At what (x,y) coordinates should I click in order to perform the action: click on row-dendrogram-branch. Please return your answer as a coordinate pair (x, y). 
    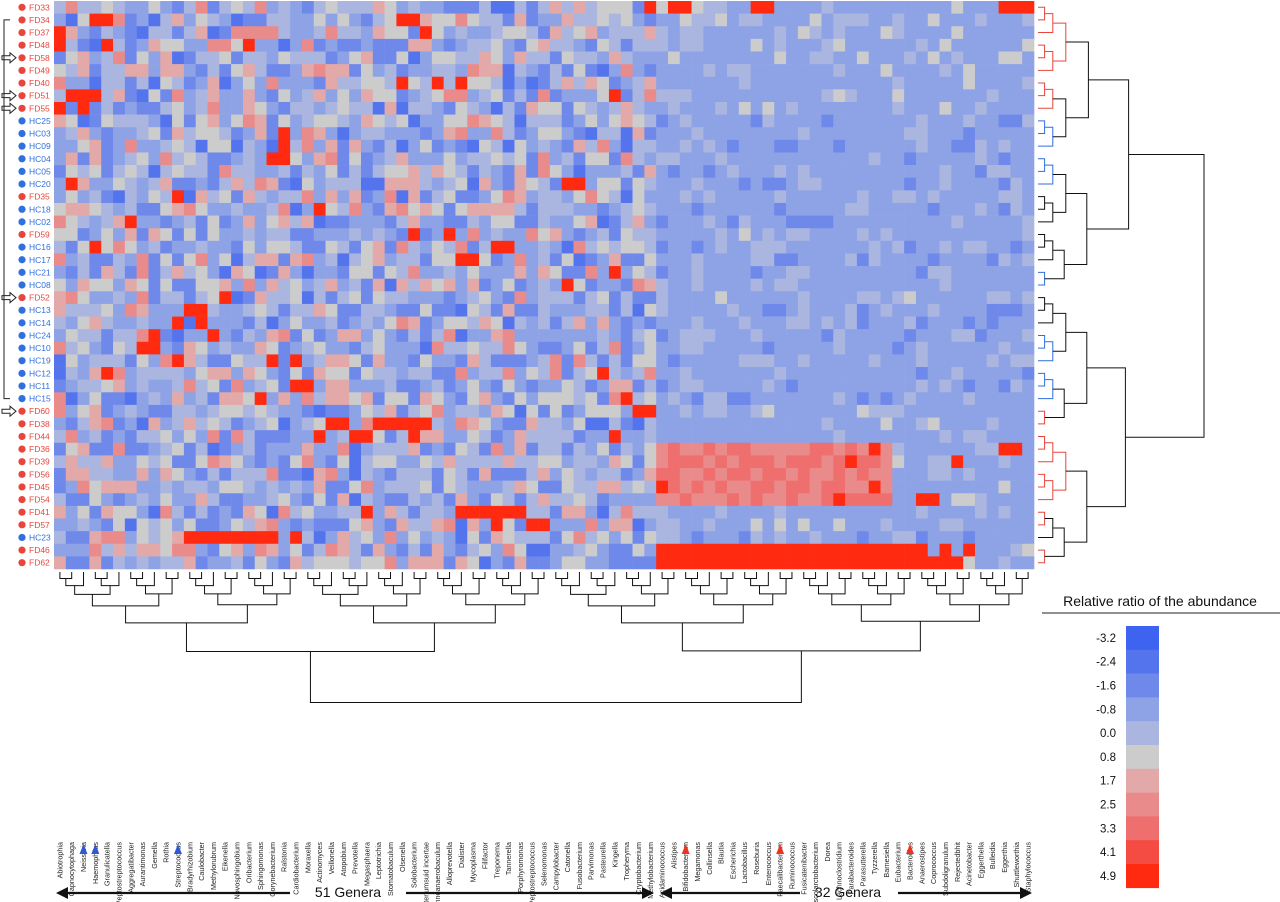
    Looking at the image, I should click on (1046, 98).